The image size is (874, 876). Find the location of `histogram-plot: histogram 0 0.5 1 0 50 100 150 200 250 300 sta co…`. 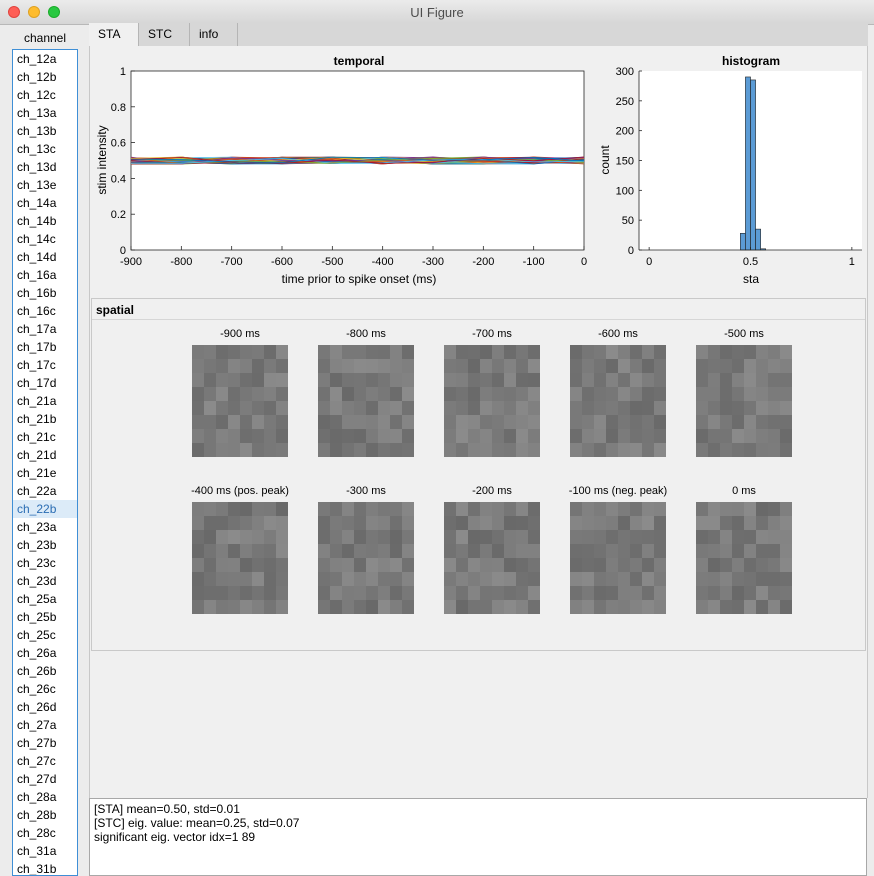

histogram-plot: histogram 0 0.5 1 0 50 100 150 200 250 300 sta co… is located at coordinates (732, 171).